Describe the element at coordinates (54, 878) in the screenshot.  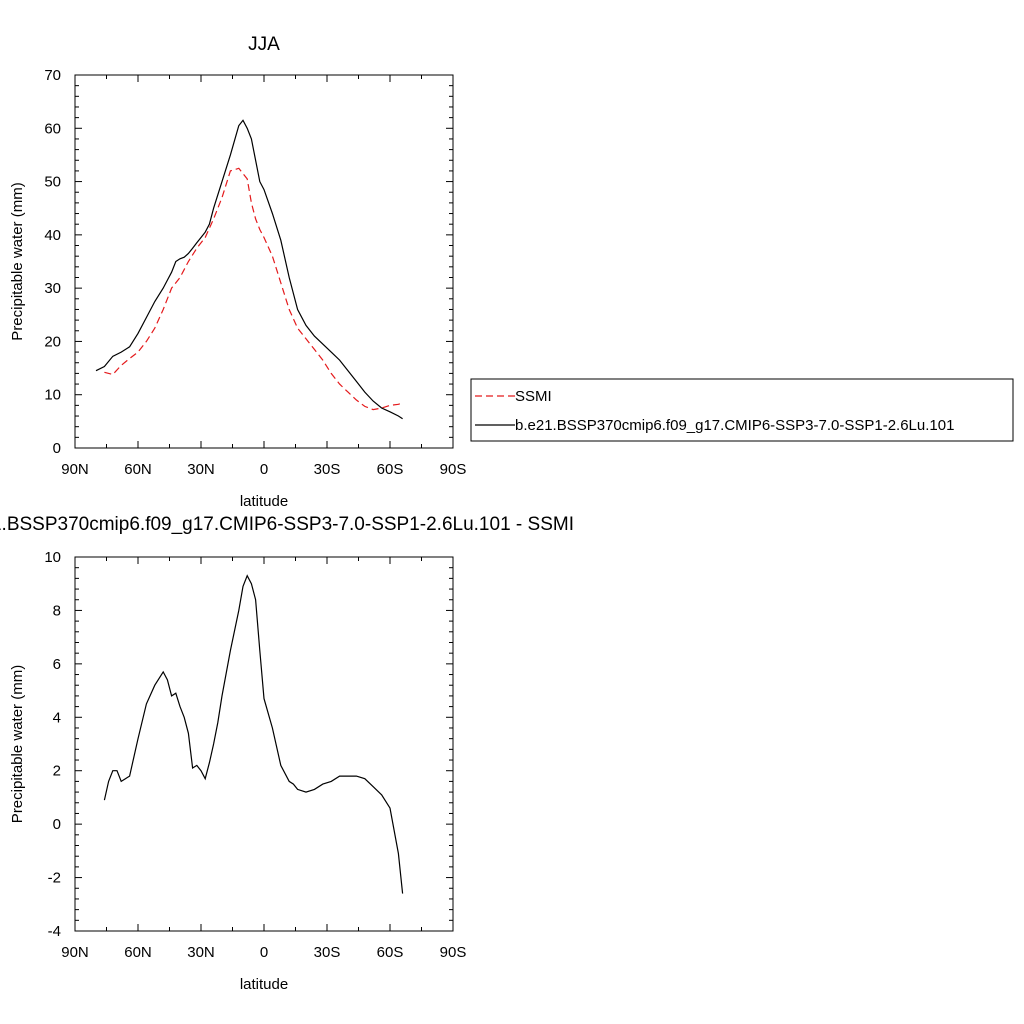
I see `y-tick-label: -2` at that location.